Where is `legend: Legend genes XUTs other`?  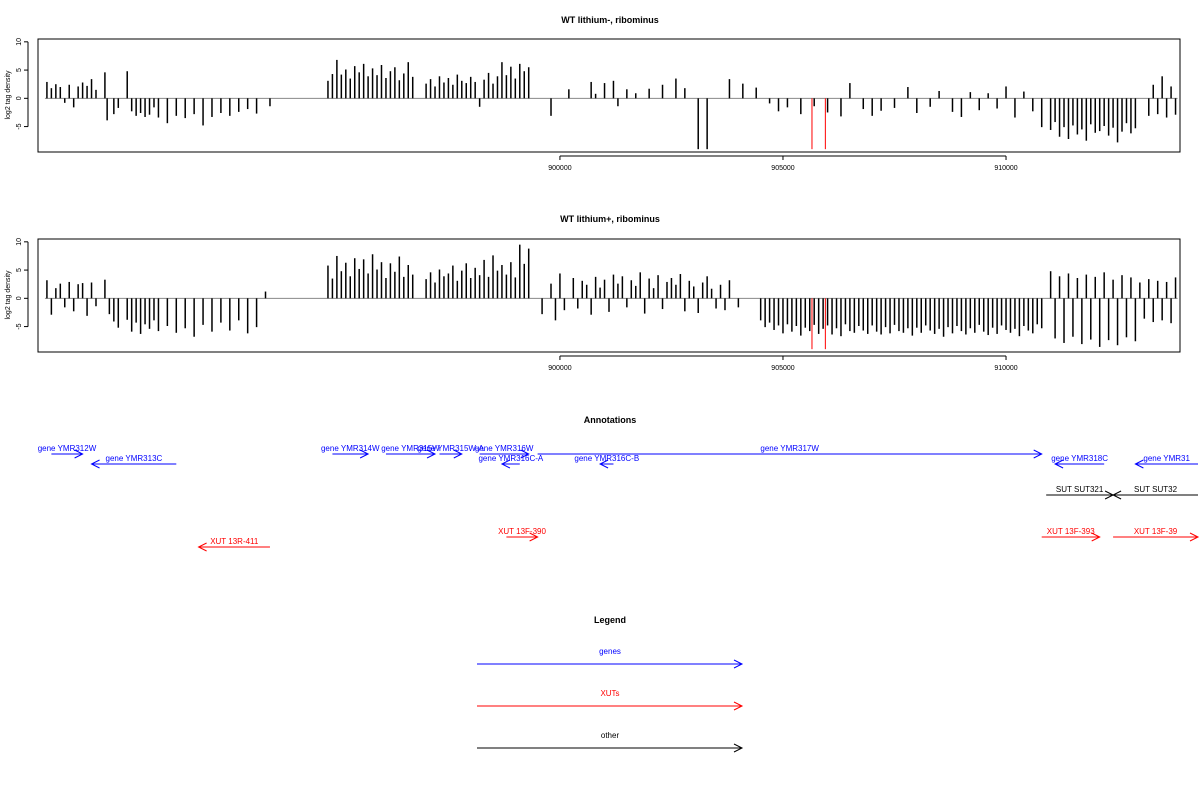 legend: Legend genes XUTs other is located at coordinates (610, 684).